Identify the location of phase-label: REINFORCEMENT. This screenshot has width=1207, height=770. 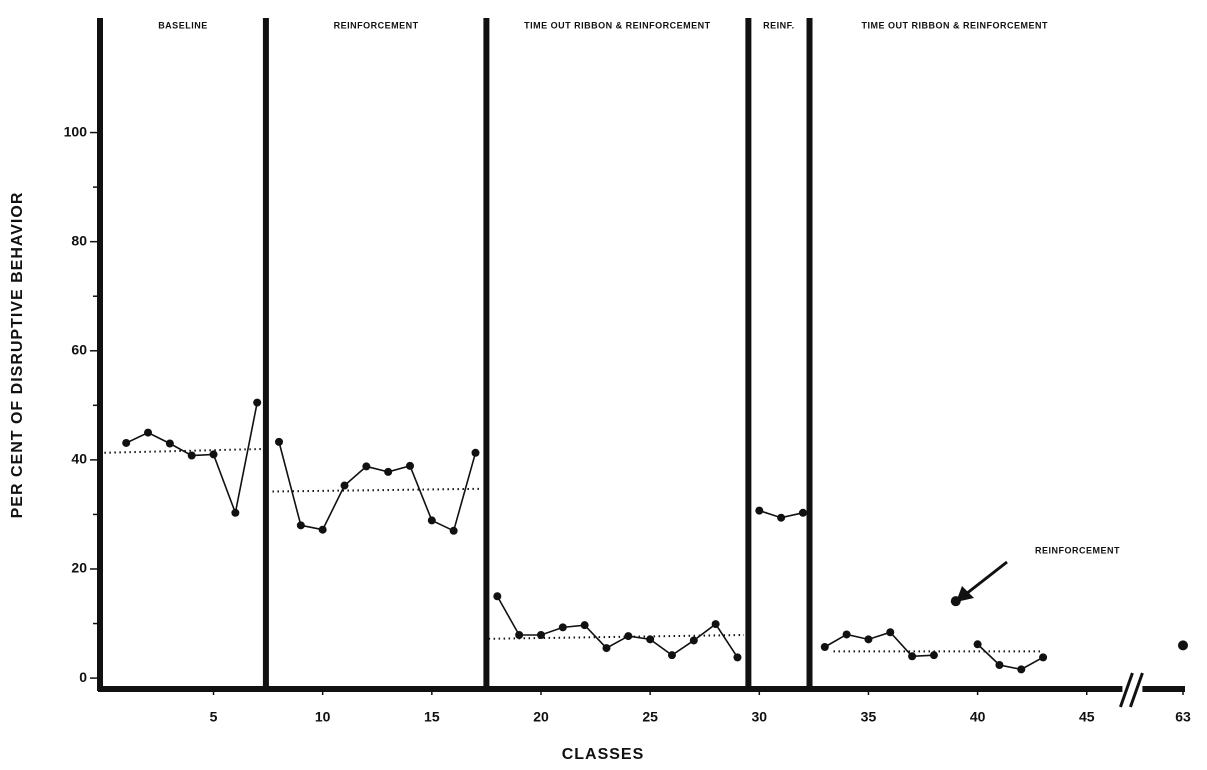
(376, 25).